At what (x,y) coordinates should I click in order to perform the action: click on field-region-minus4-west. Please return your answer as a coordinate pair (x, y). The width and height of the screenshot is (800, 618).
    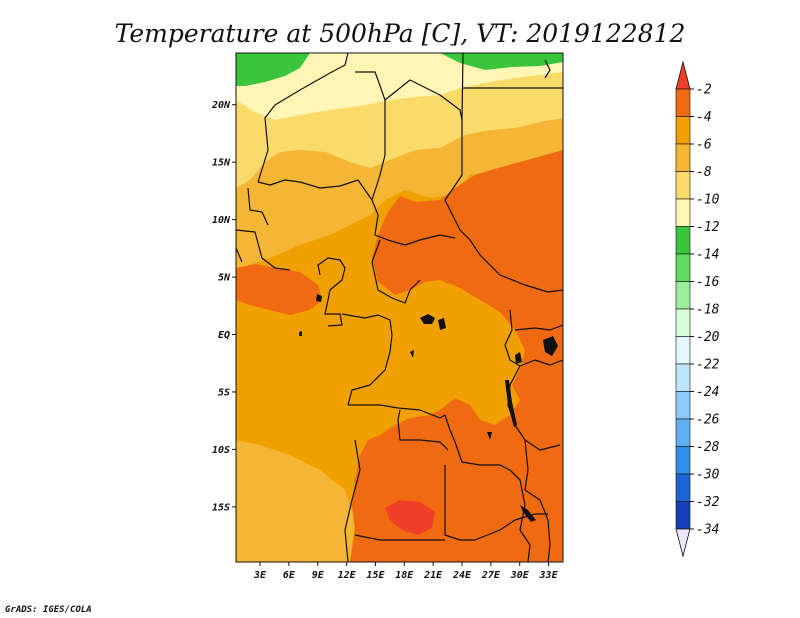
    Looking at the image, I should click on (279, 289).